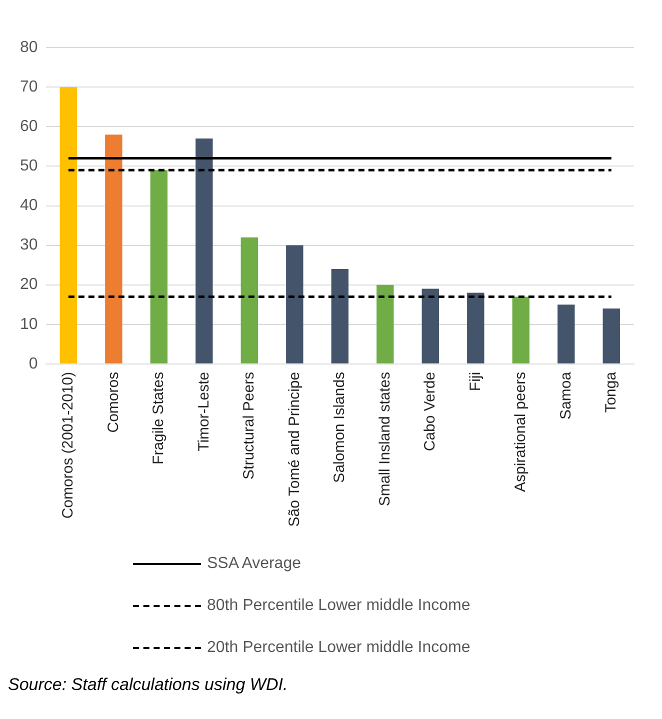 This screenshot has width=662, height=719. I want to click on x-tick-label: Timor-Leste, so click(203, 412).